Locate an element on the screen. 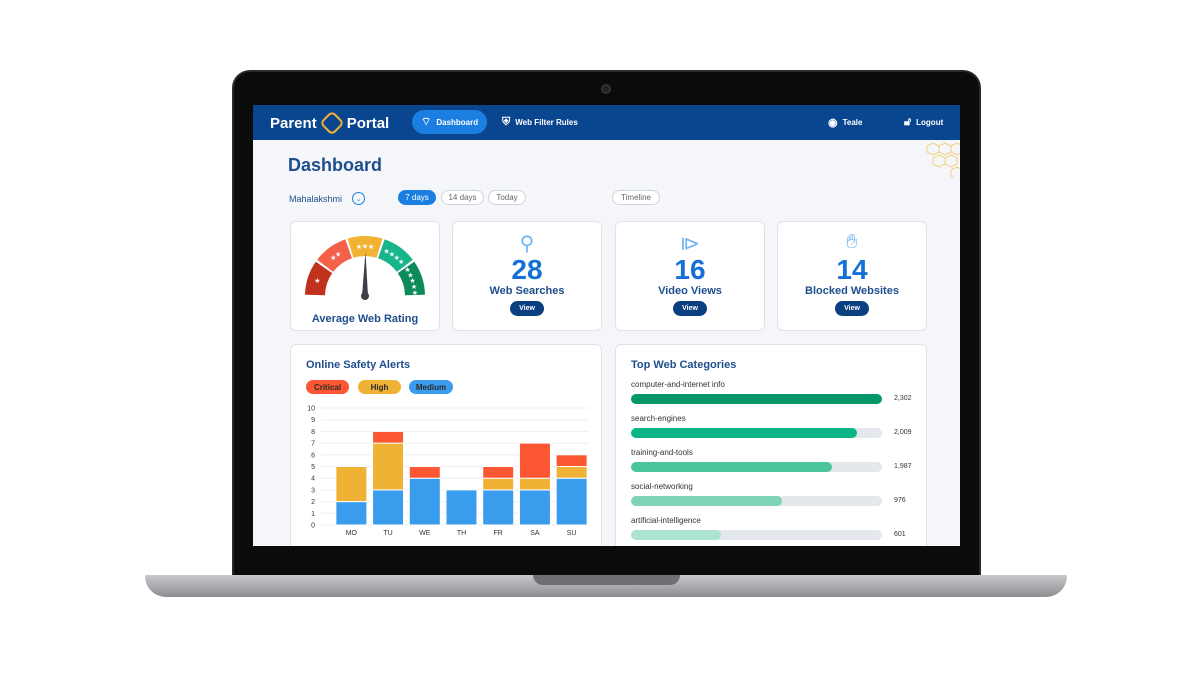 The width and height of the screenshot is (1200, 675). range-7-days: 7 days is located at coordinates (417, 197).